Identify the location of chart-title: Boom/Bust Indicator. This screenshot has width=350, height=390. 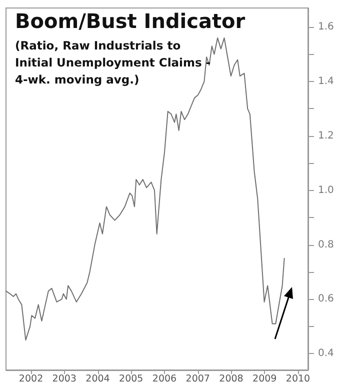
(130, 21).